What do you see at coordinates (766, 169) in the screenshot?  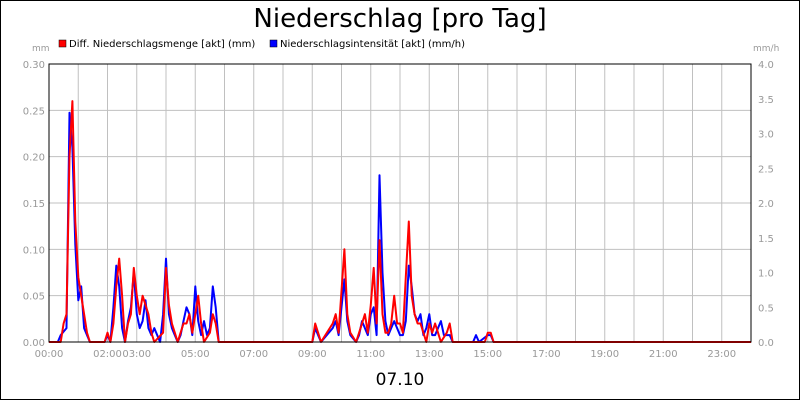 I see `y-right-tick-label: 2.5` at bounding box center [766, 169].